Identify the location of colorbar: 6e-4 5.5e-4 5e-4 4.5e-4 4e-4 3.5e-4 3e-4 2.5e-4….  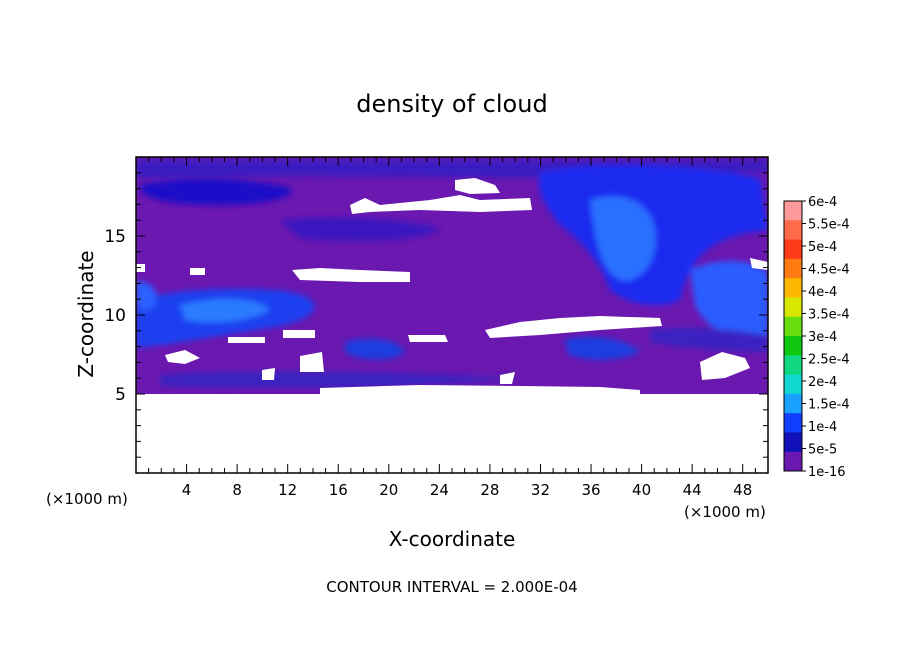
(816, 337).